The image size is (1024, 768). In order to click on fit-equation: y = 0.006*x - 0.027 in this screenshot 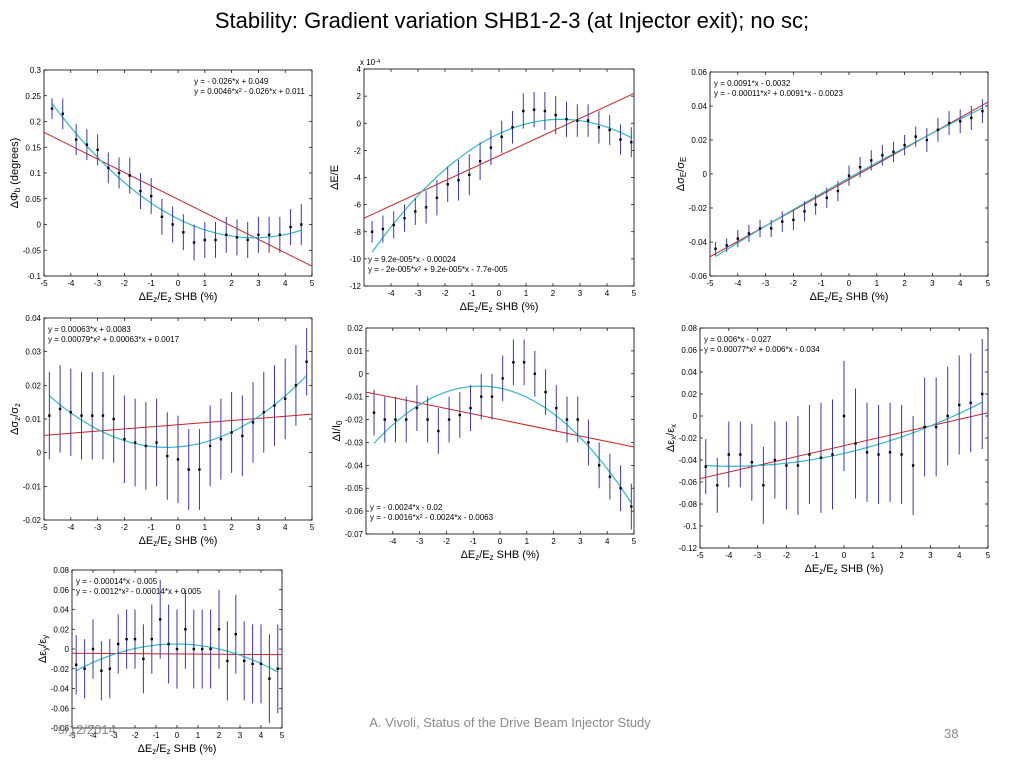, I will do `click(738, 339)`.